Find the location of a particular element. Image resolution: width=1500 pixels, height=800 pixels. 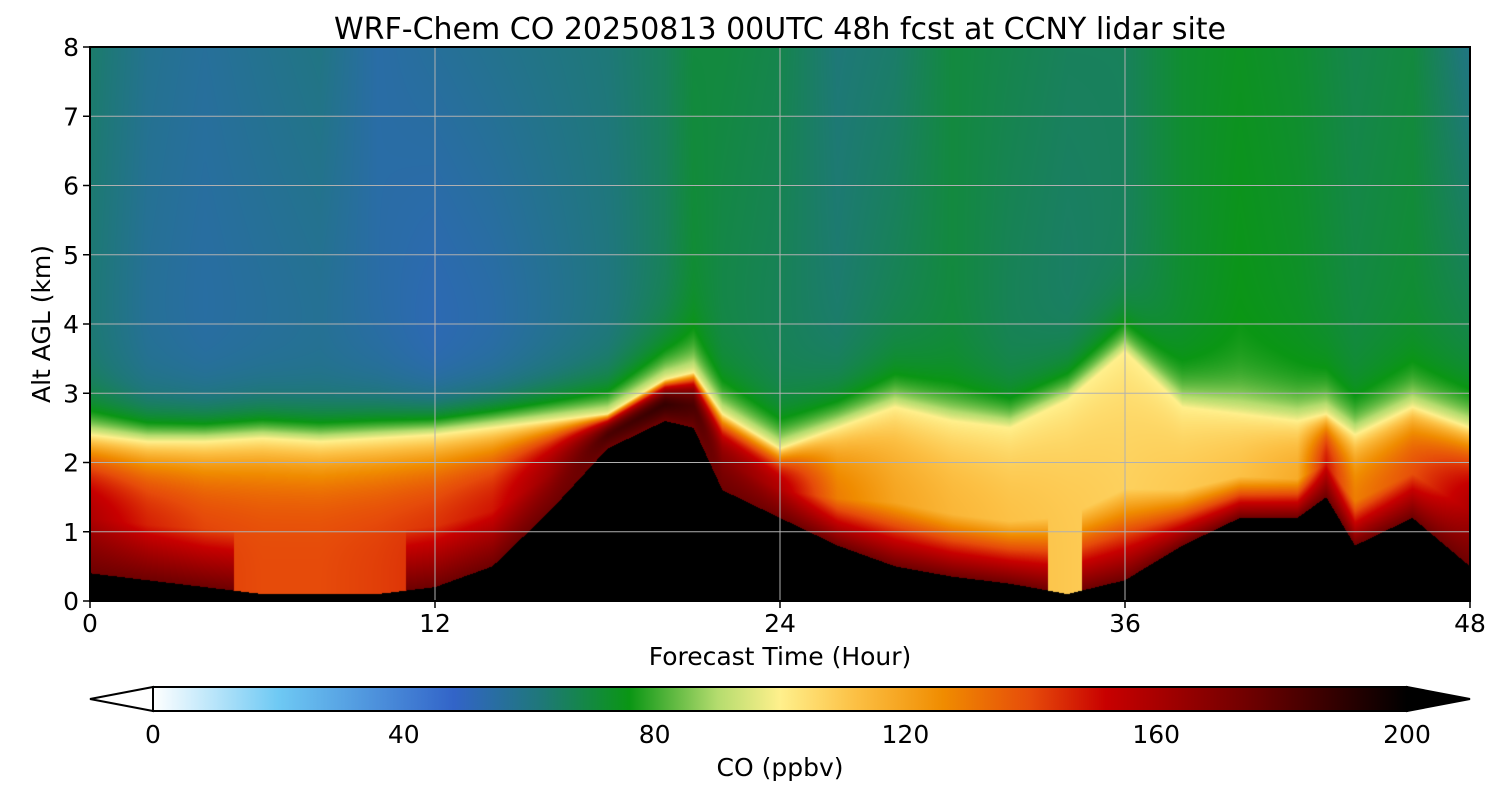

colorbar-label: CO (ppbv) is located at coordinates (780, 767).